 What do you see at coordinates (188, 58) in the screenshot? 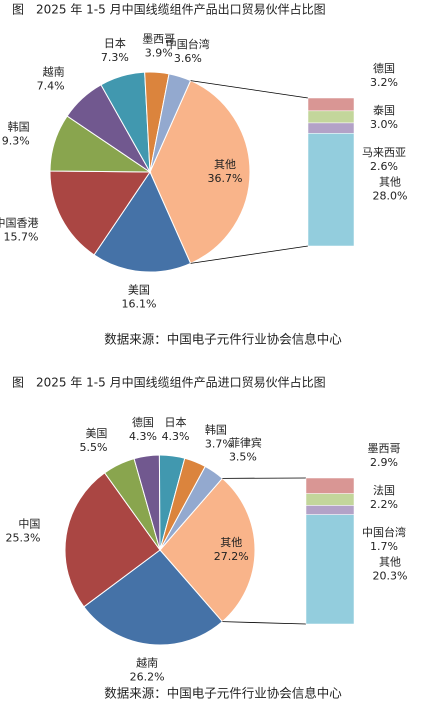
I see `slice-value-label: 3.6%` at bounding box center [188, 58].